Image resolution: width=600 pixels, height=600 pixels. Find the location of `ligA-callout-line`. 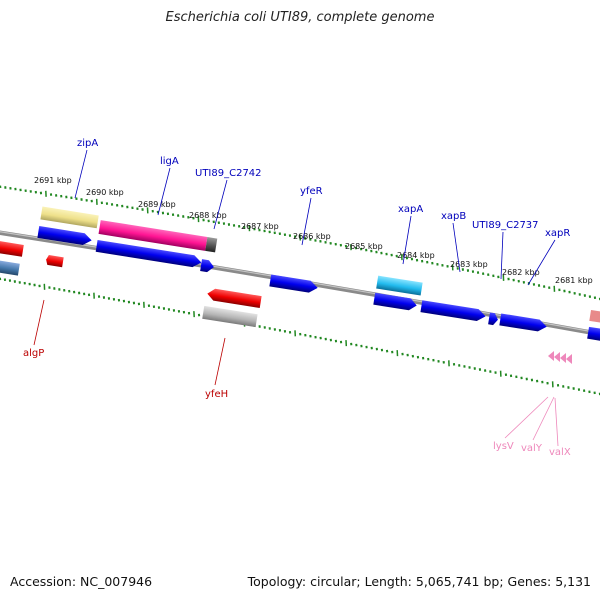

ligA-callout-line is located at coordinates (164, 191).